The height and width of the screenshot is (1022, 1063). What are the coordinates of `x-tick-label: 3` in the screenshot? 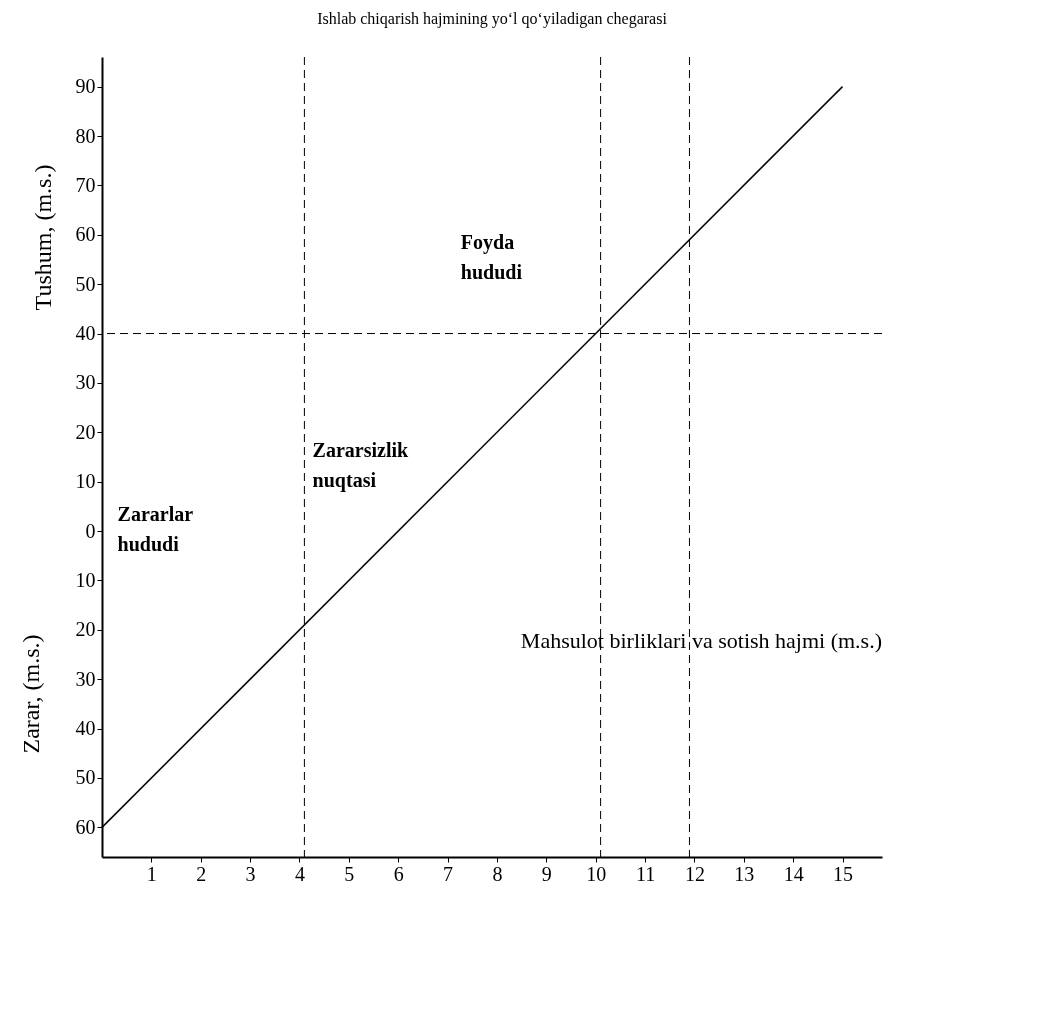 It's located at (250, 873).